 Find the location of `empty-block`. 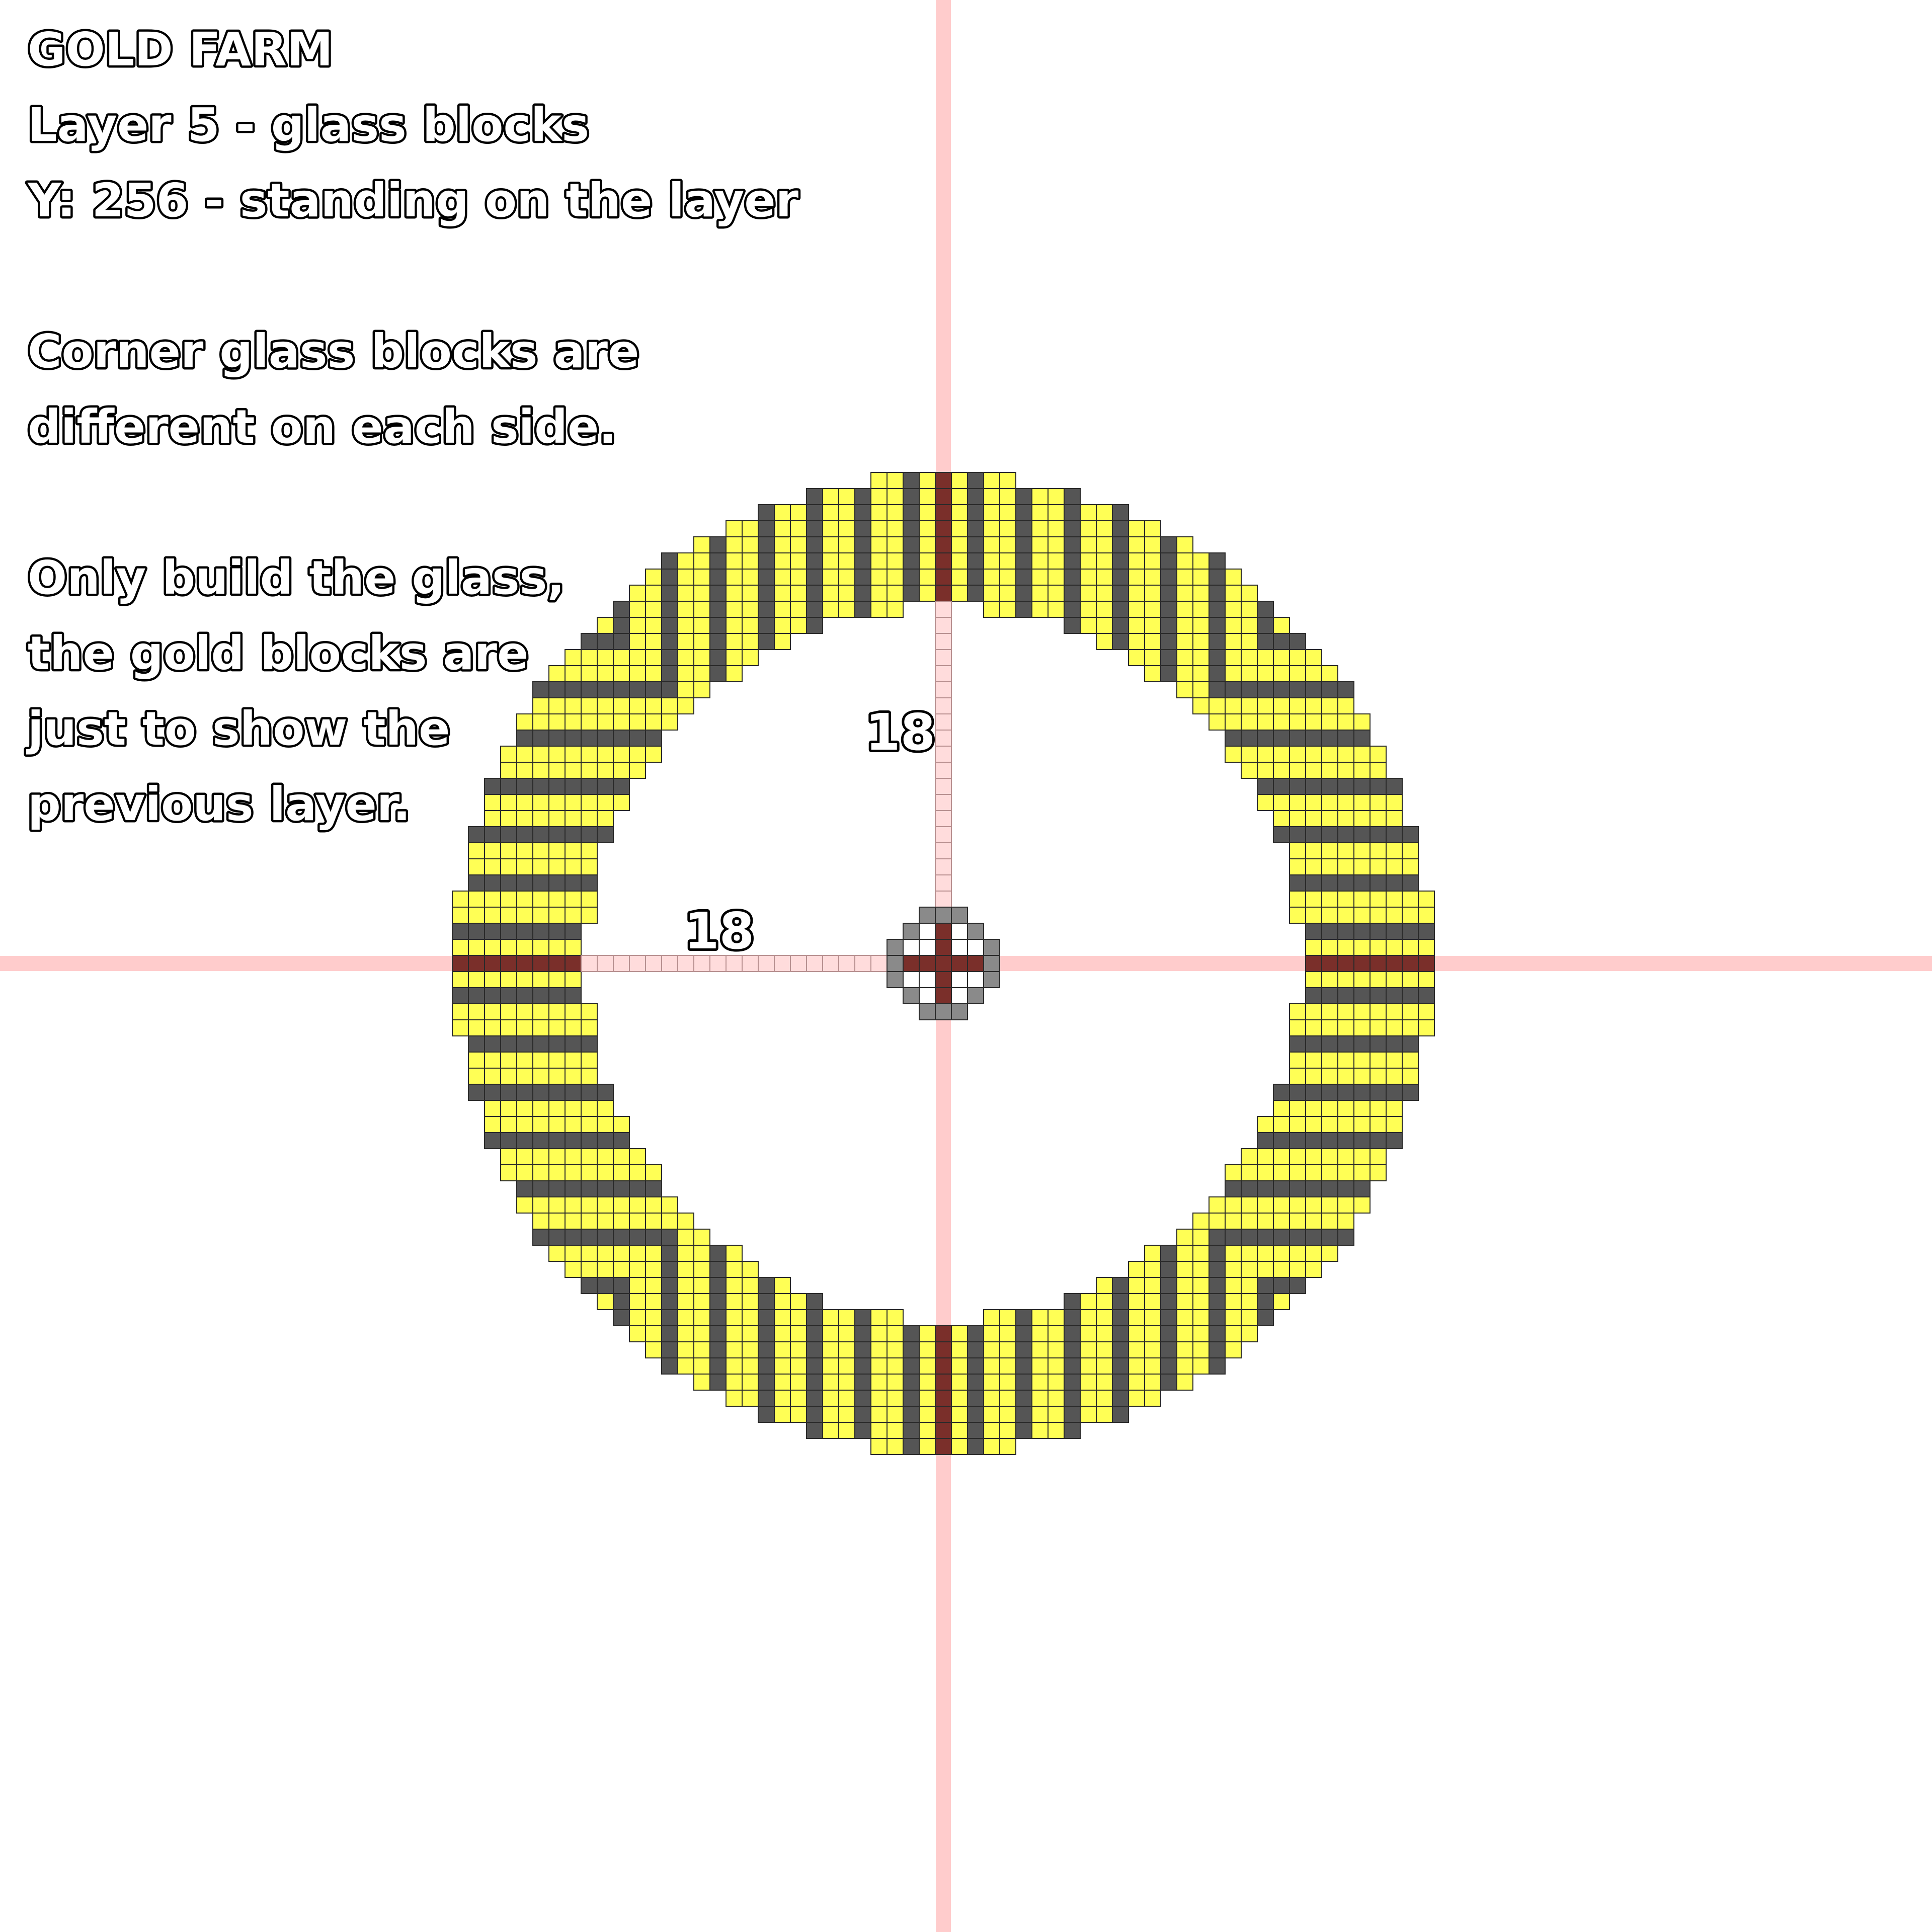

empty-block is located at coordinates (959, 931).